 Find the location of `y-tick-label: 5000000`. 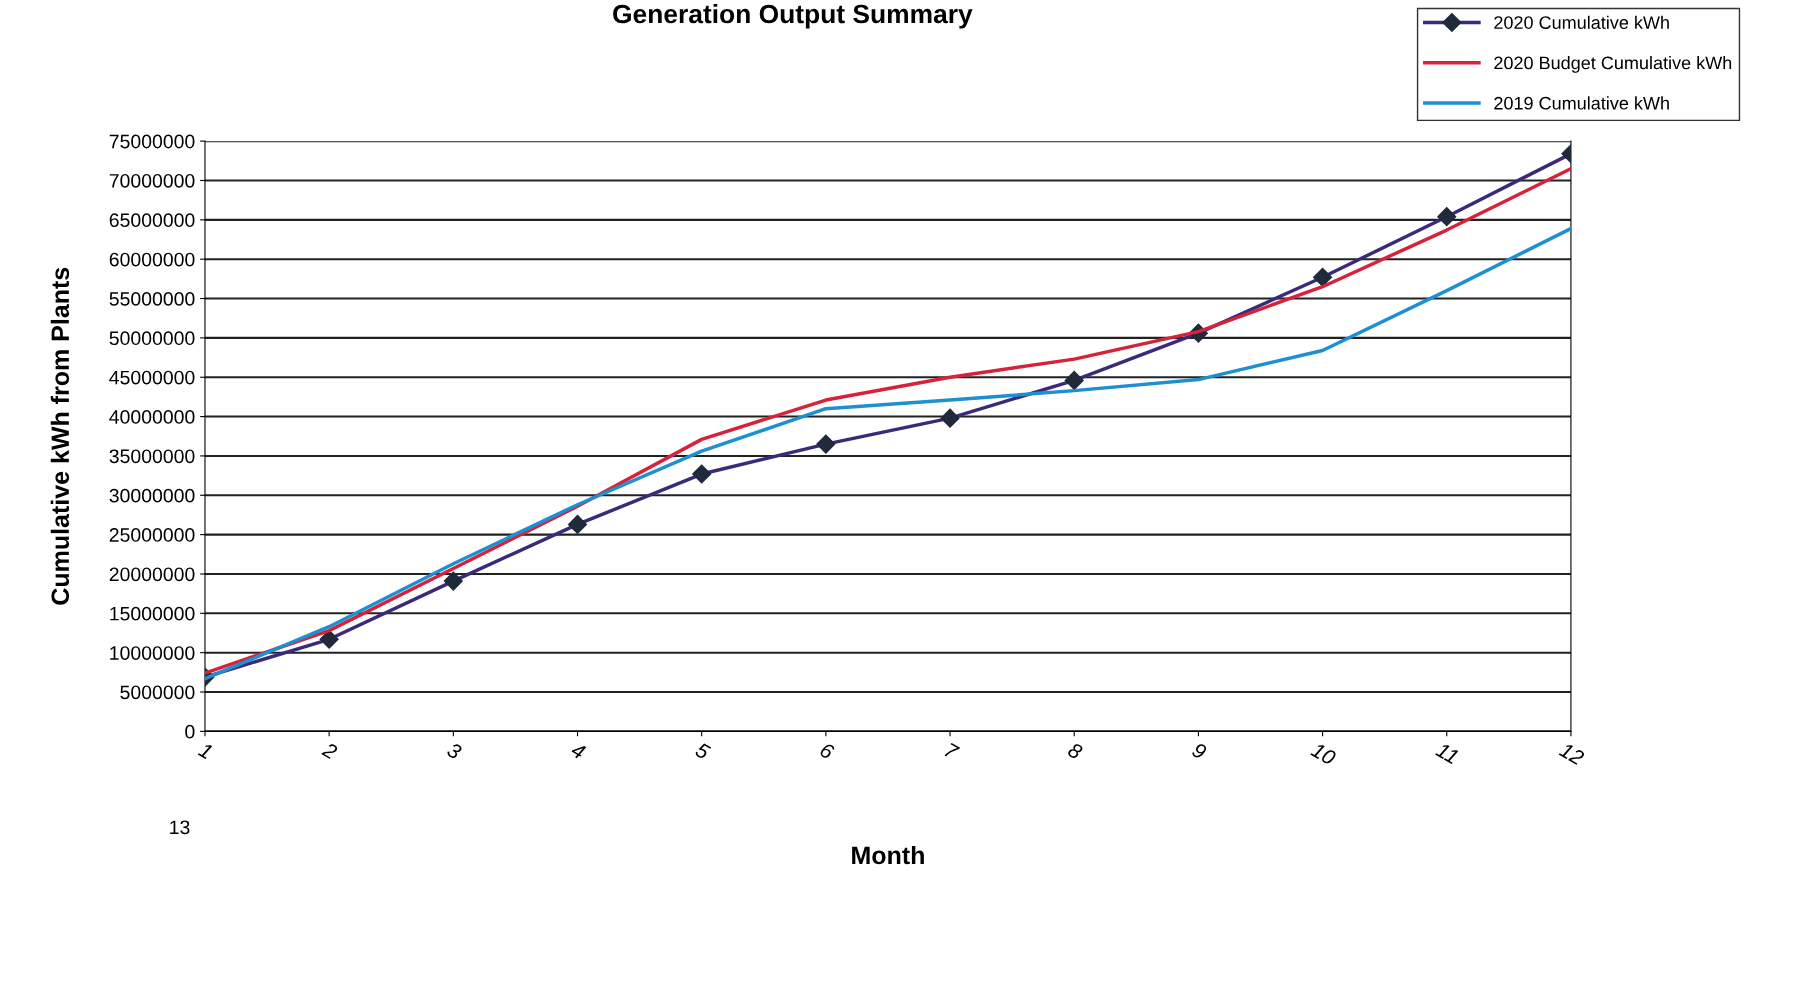

y-tick-label: 5000000 is located at coordinates (157, 692).